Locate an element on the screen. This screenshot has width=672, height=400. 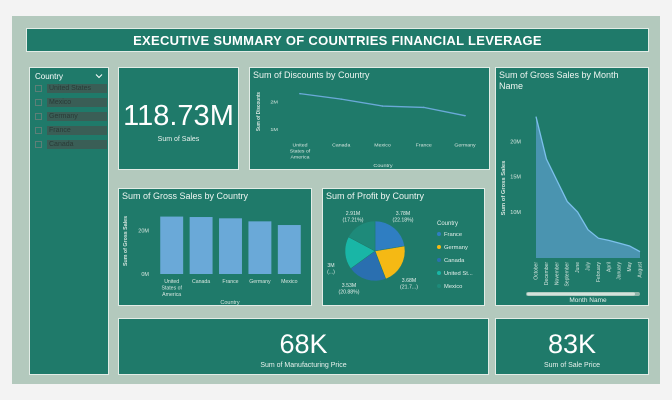
slicer-item-germany: Germany is located at coordinates (71, 116).